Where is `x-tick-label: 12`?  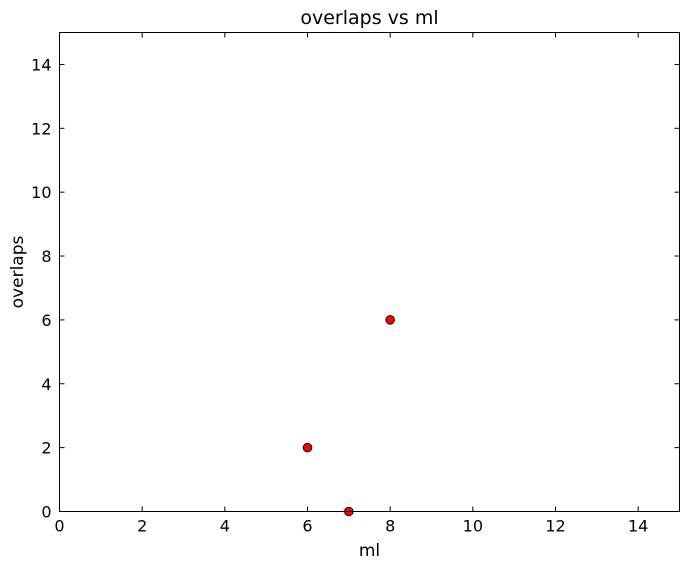 x-tick-label: 12 is located at coordinates (555, 526).